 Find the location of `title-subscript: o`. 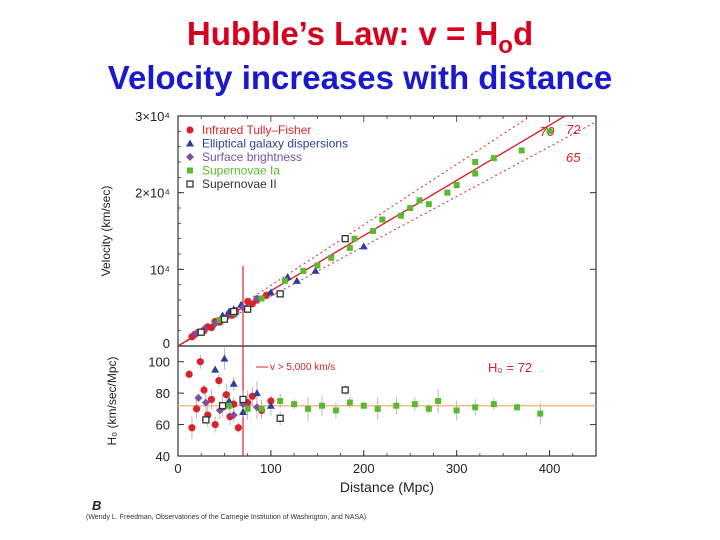

title-subscript: o is located at coordinates (505, 45).